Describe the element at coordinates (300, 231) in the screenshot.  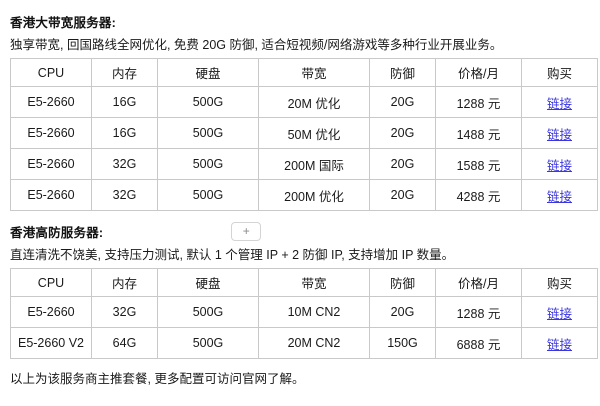
I see `section-header-2: 香港高防服务器: +` at that location.